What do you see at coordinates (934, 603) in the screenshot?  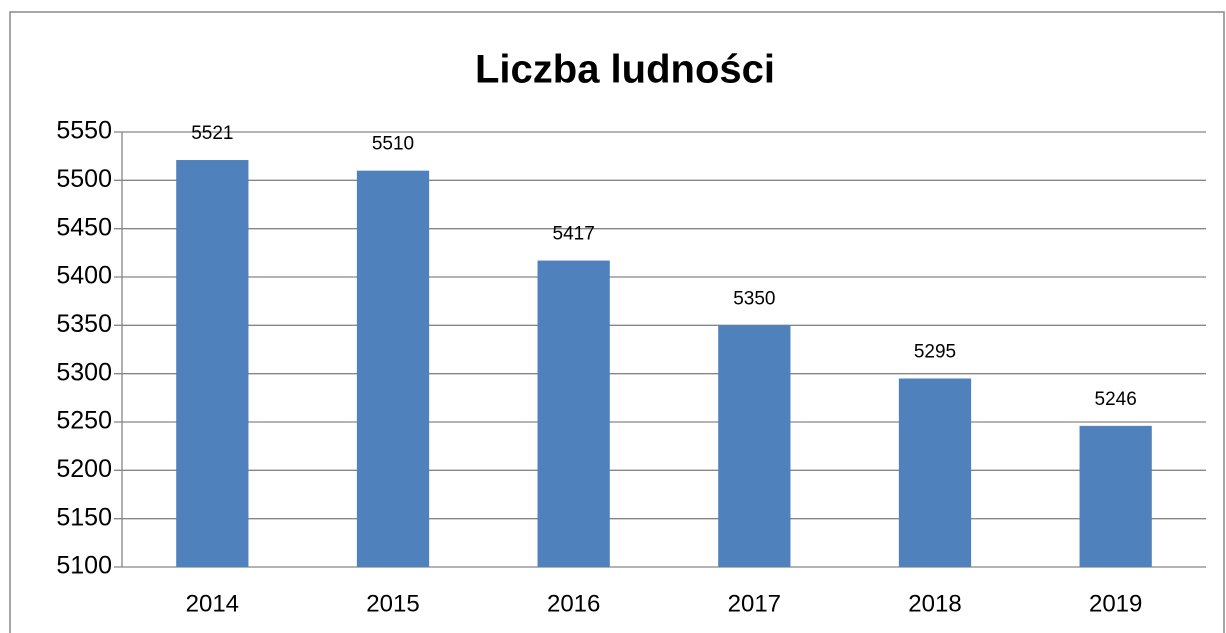 I see `x-tick-label: 2018` at bounding box center [934, 603].